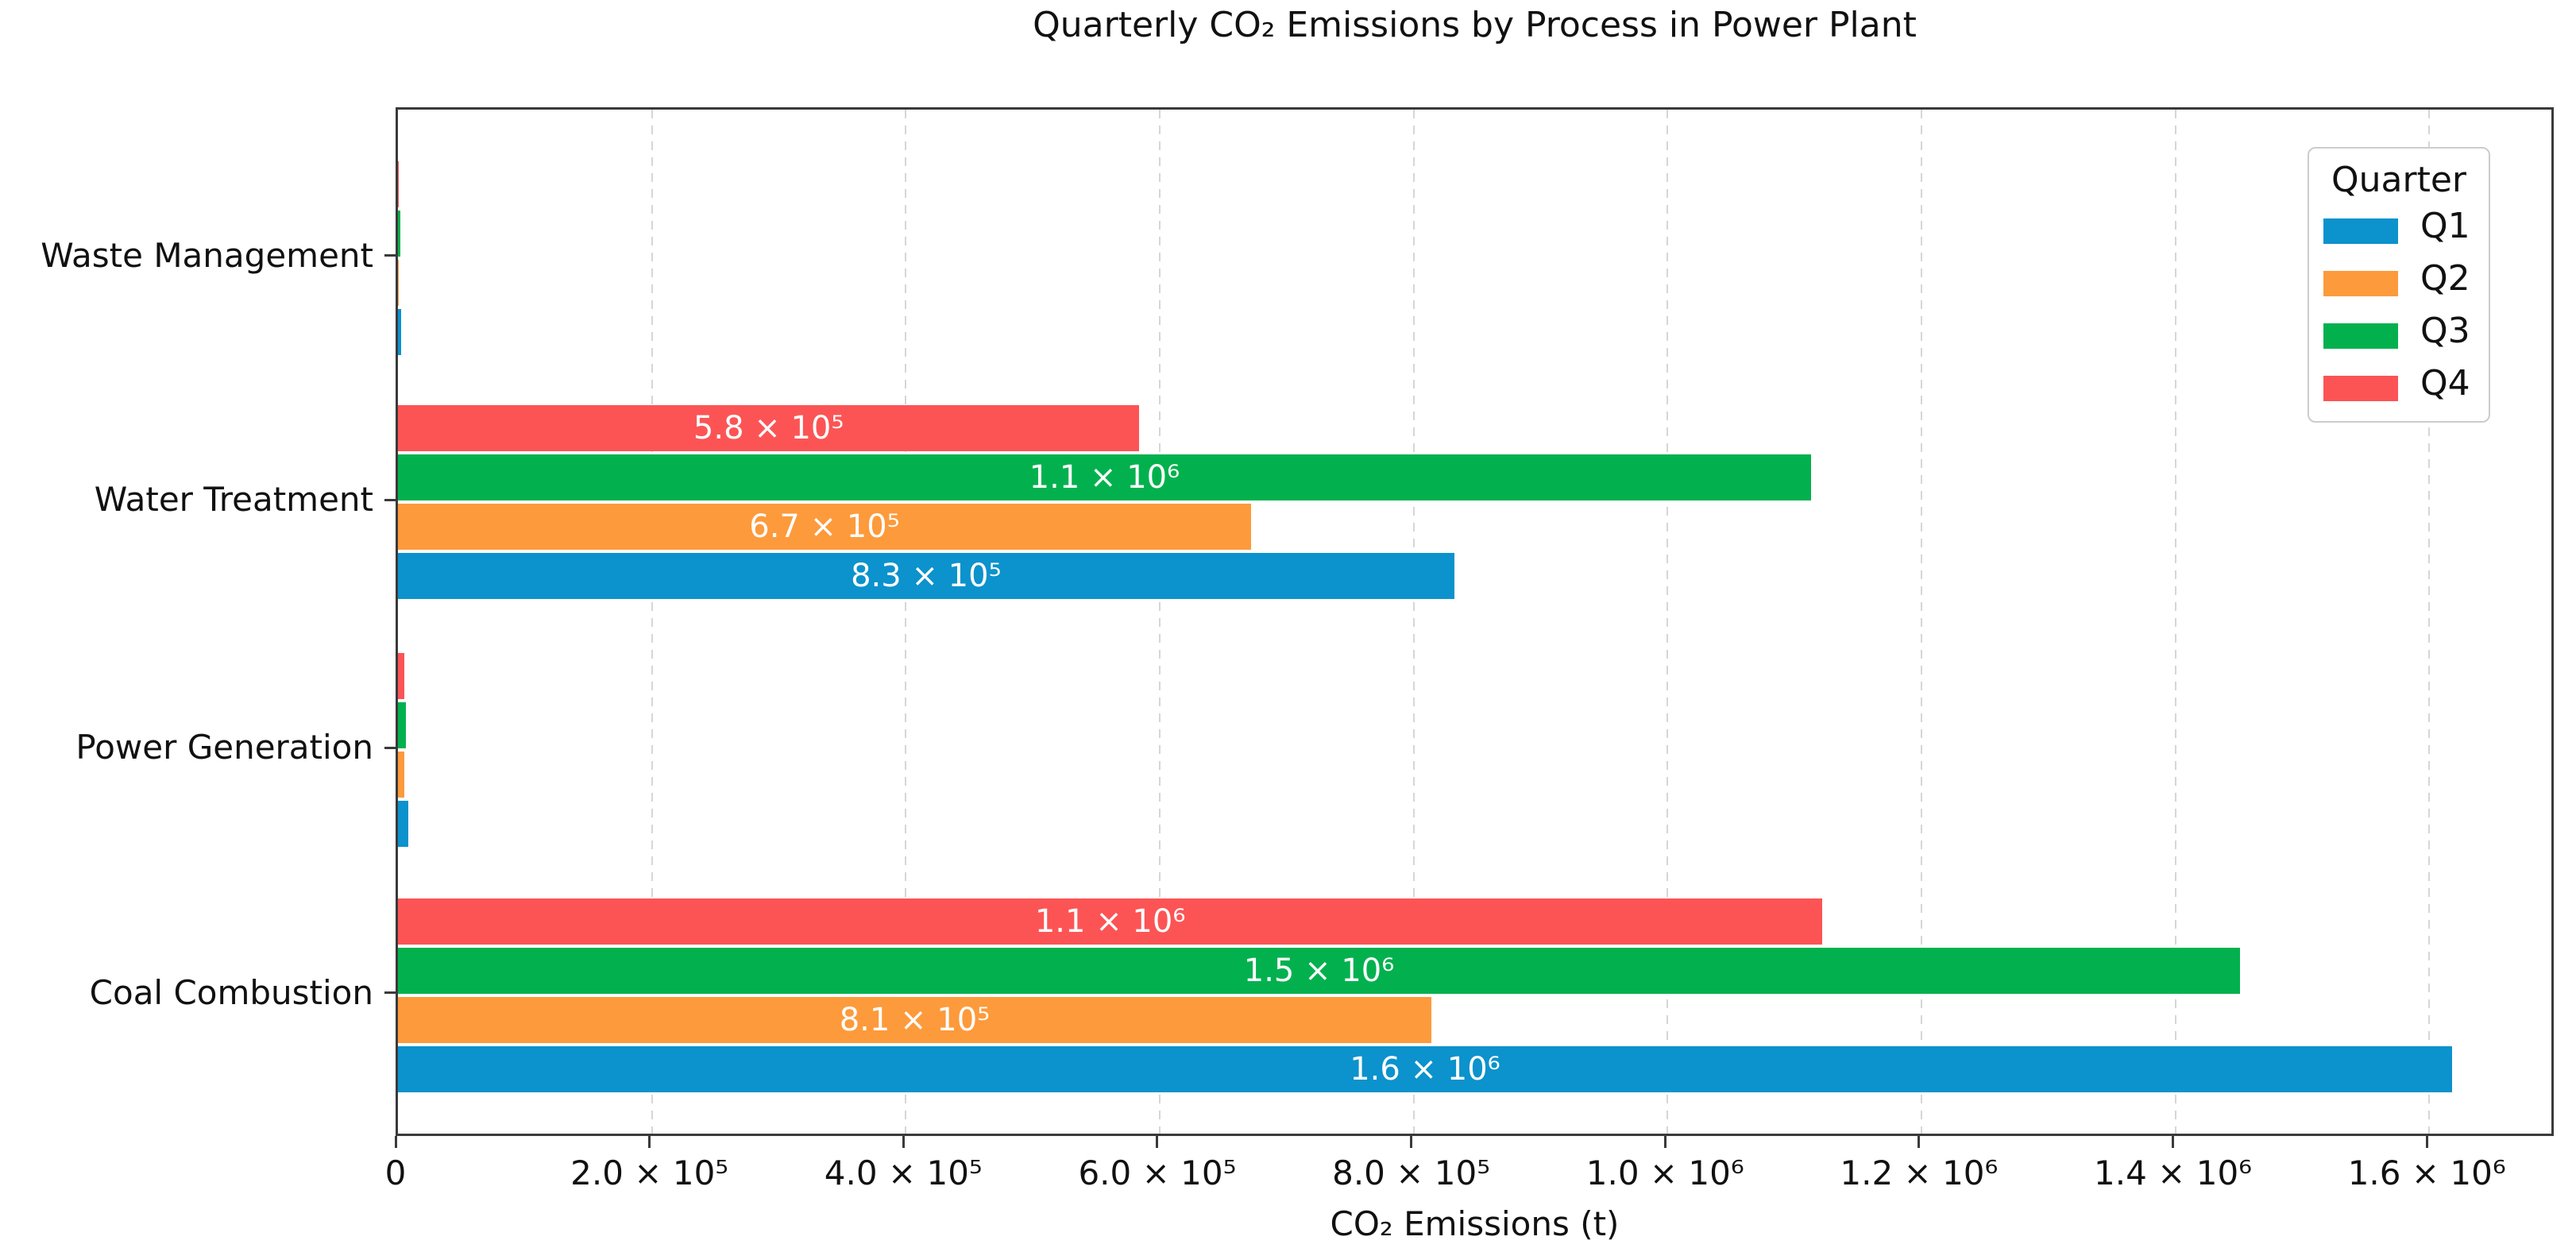  What do you see at coordinates (2445, 226) in the screenshot?
I see `legend-label-q1: Q1` at bounding box center [2445, 226].